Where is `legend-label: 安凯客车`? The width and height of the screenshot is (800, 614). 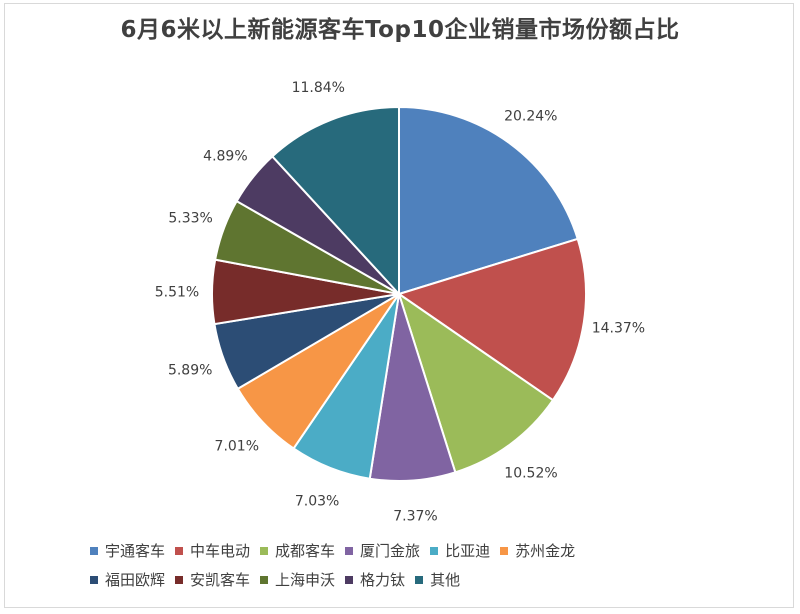
legend-label: 安凯客车 is located at coordinates (220, 580).